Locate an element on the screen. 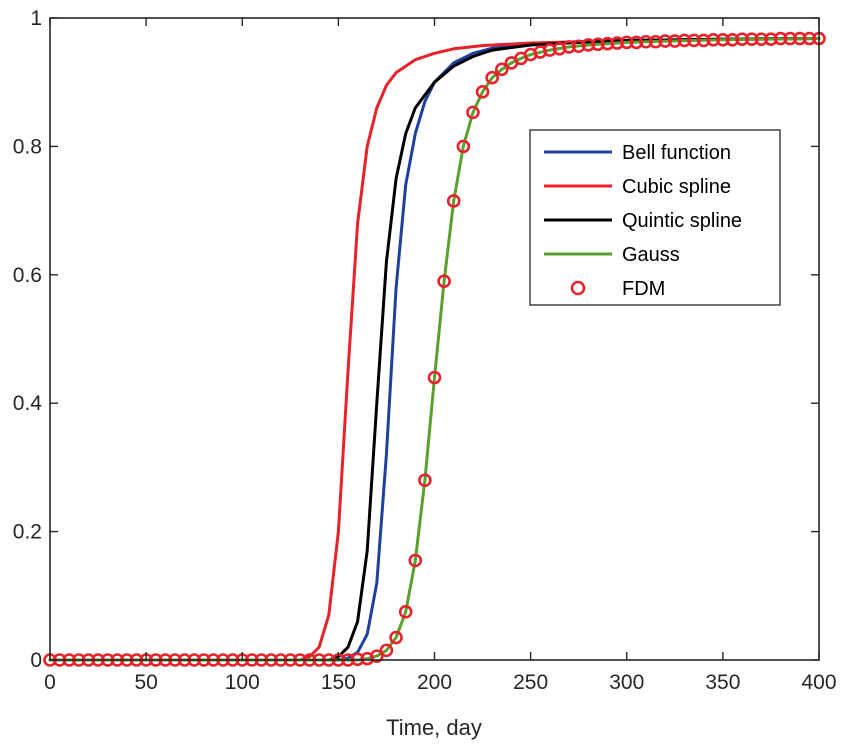 This screenshot has width=845, height=750. y-tick-label: 0.4 is located at coordinates (28, 403).